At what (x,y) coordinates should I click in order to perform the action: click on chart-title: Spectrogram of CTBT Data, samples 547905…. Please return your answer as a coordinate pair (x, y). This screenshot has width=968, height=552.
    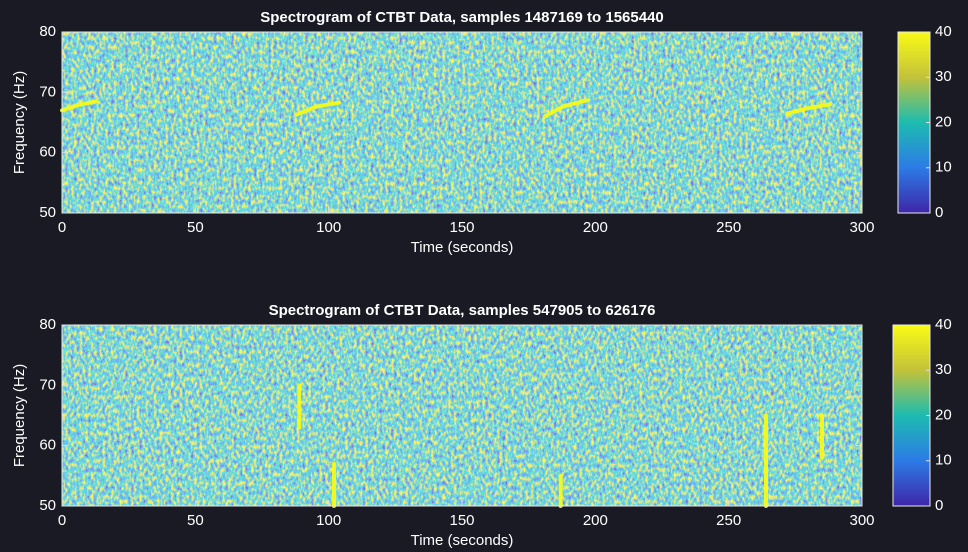
    Looking at the image, I should click on (462, 310).